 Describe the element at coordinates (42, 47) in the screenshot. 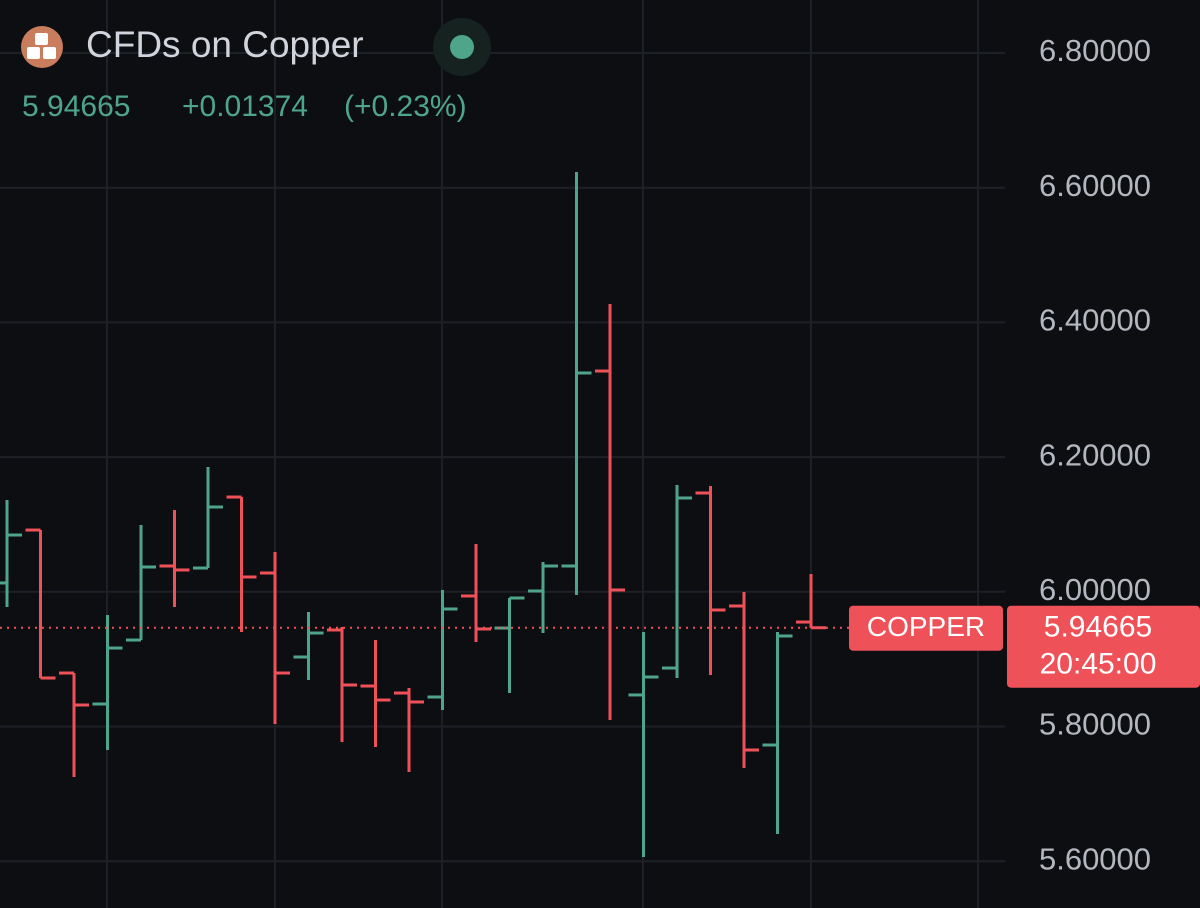

I see `symbol-icon` at that location.